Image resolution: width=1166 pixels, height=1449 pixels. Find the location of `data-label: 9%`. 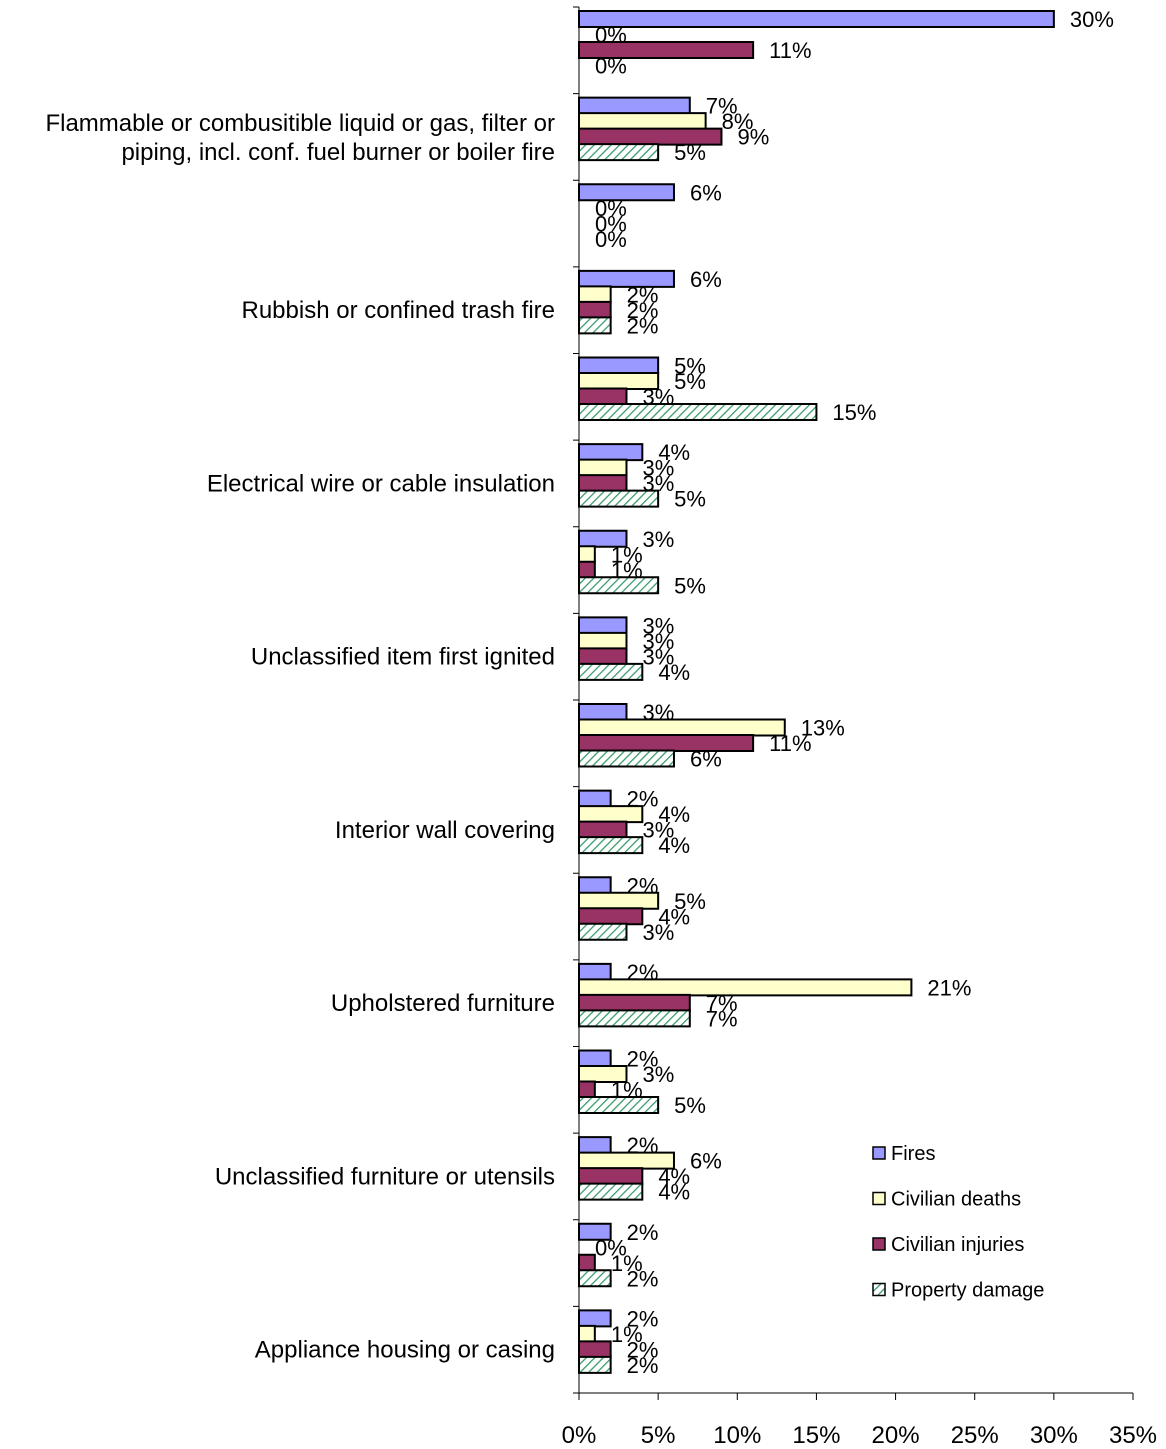

data-label: 9% is located at coordinates (753, 137).